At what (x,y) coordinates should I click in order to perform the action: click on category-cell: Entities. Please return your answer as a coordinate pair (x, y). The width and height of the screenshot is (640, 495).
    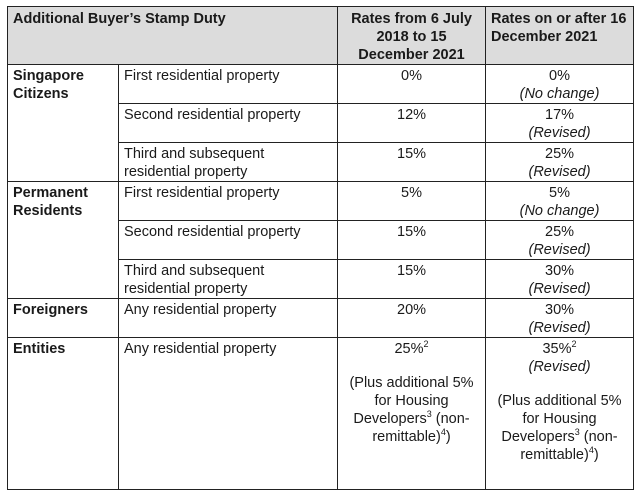
    Looking at the image, I should click on (63, 413).